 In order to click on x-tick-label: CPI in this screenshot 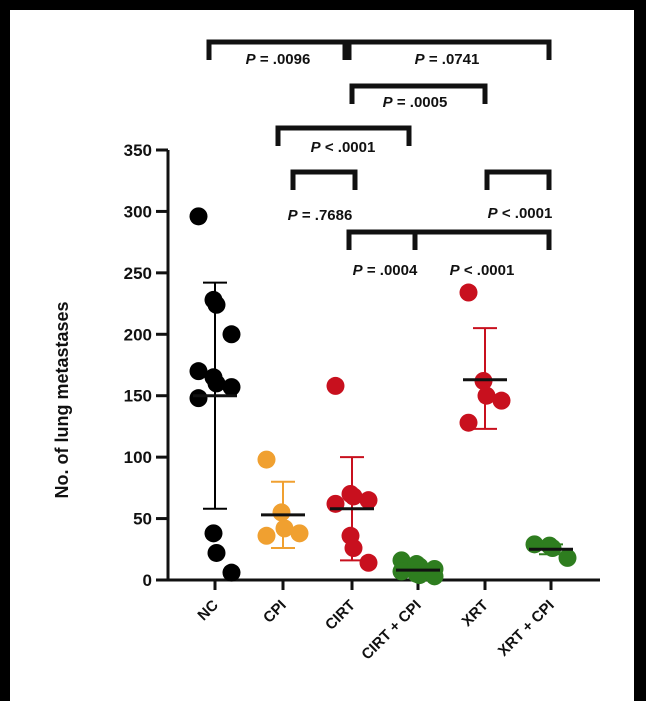, I will do `click(275, 612)`.